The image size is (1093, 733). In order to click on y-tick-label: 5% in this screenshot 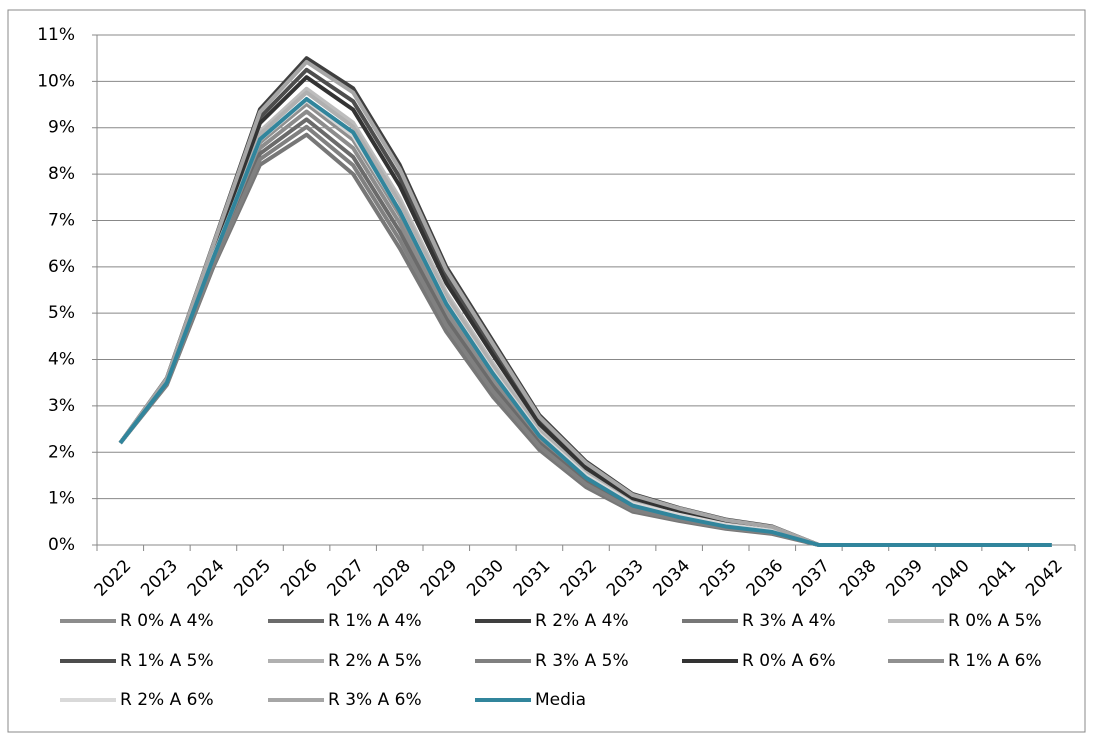, I will do `click(61, 313)`.